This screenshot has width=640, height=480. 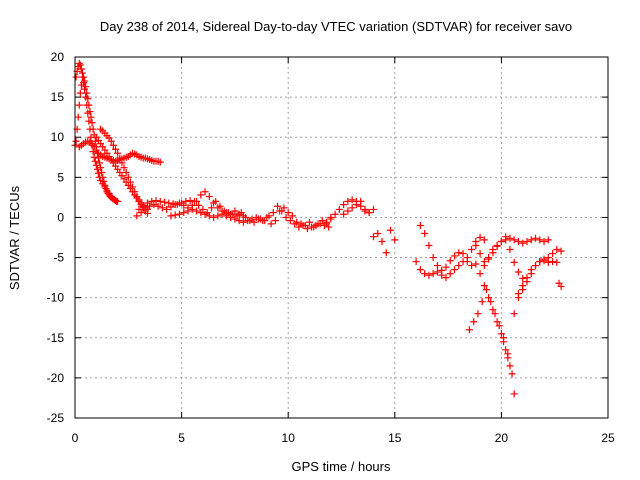 I want to click on series-track-a, so click(x=97, y=132).